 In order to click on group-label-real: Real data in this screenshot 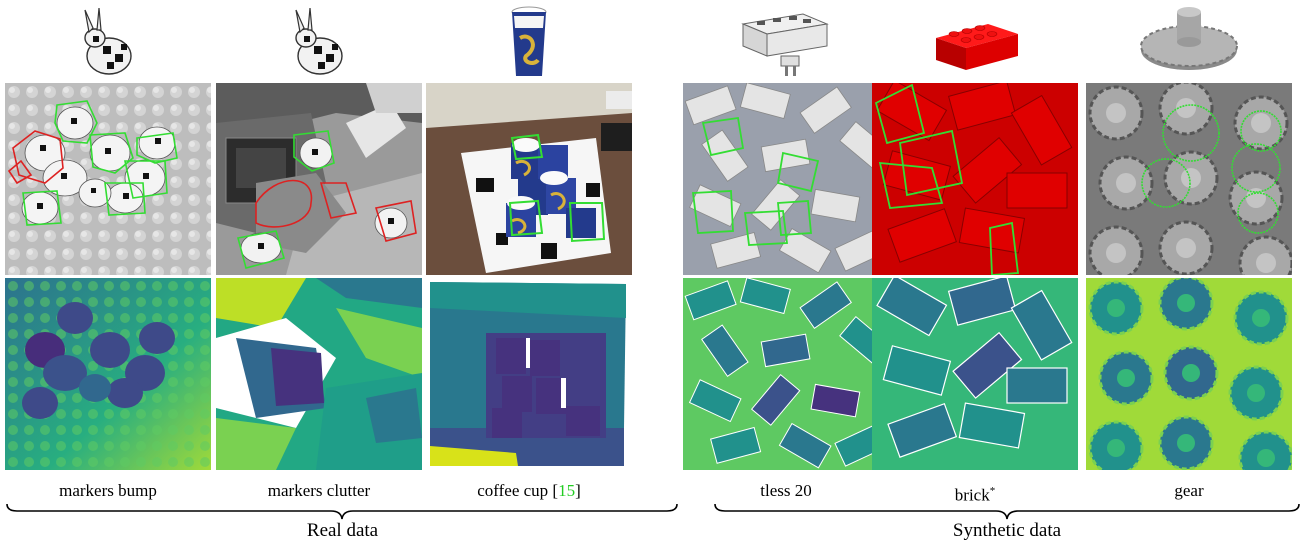, I will do `click(342, 530)`.